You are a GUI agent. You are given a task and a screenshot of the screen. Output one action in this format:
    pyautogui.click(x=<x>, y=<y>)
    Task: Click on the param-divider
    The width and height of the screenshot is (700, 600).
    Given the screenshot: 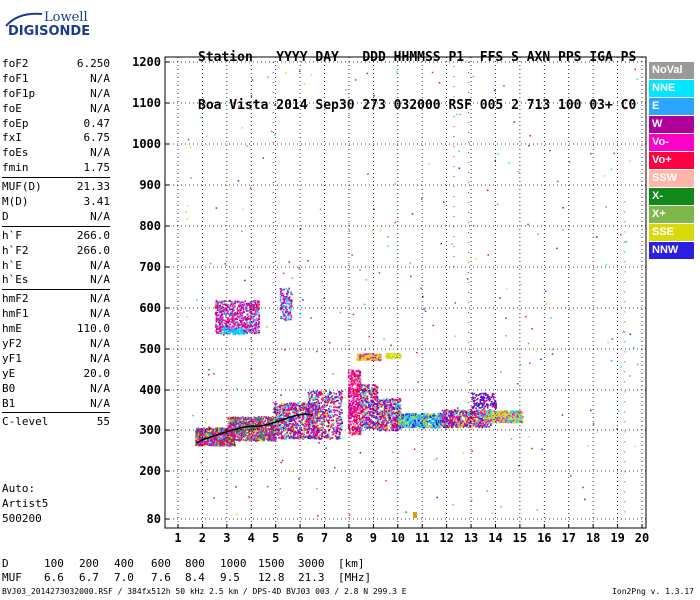 What is the action you would take?
    pyautogui.click(x=56, y=413)
    